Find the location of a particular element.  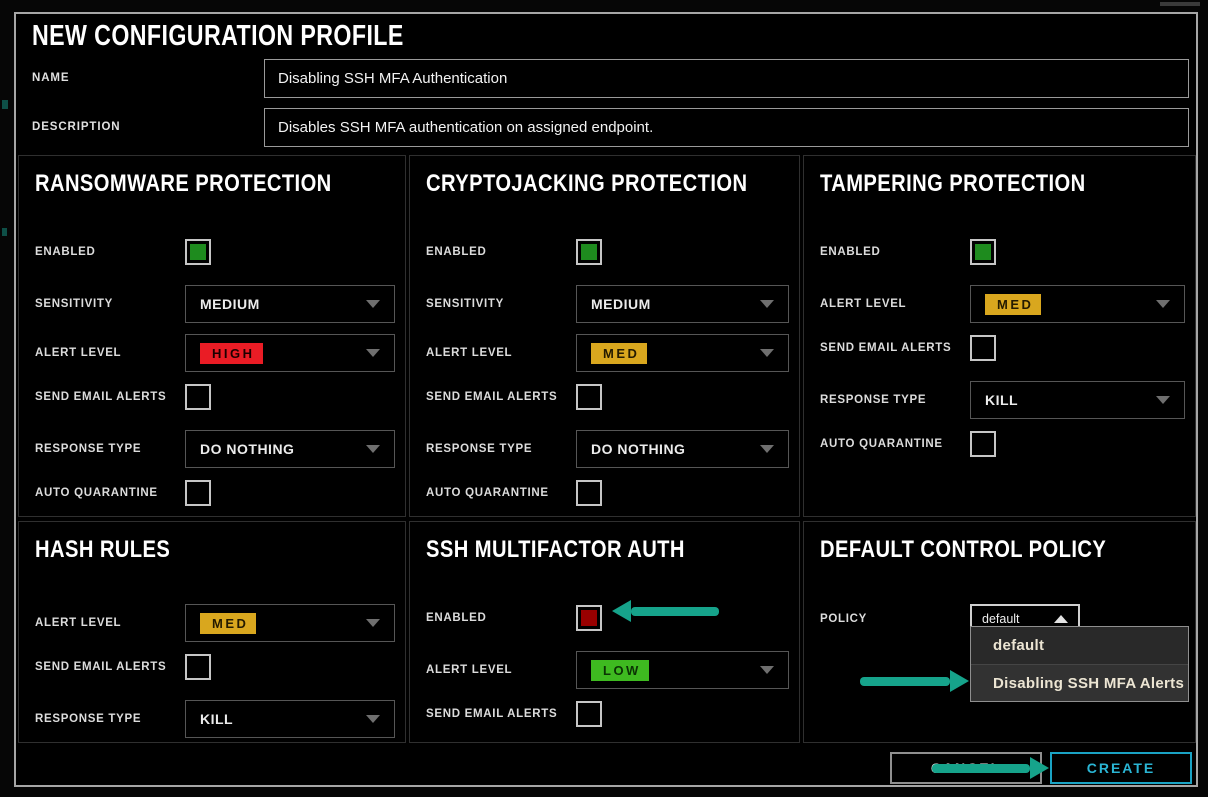

checkbox-checked-red-mark is located at coordinates (589, 618).